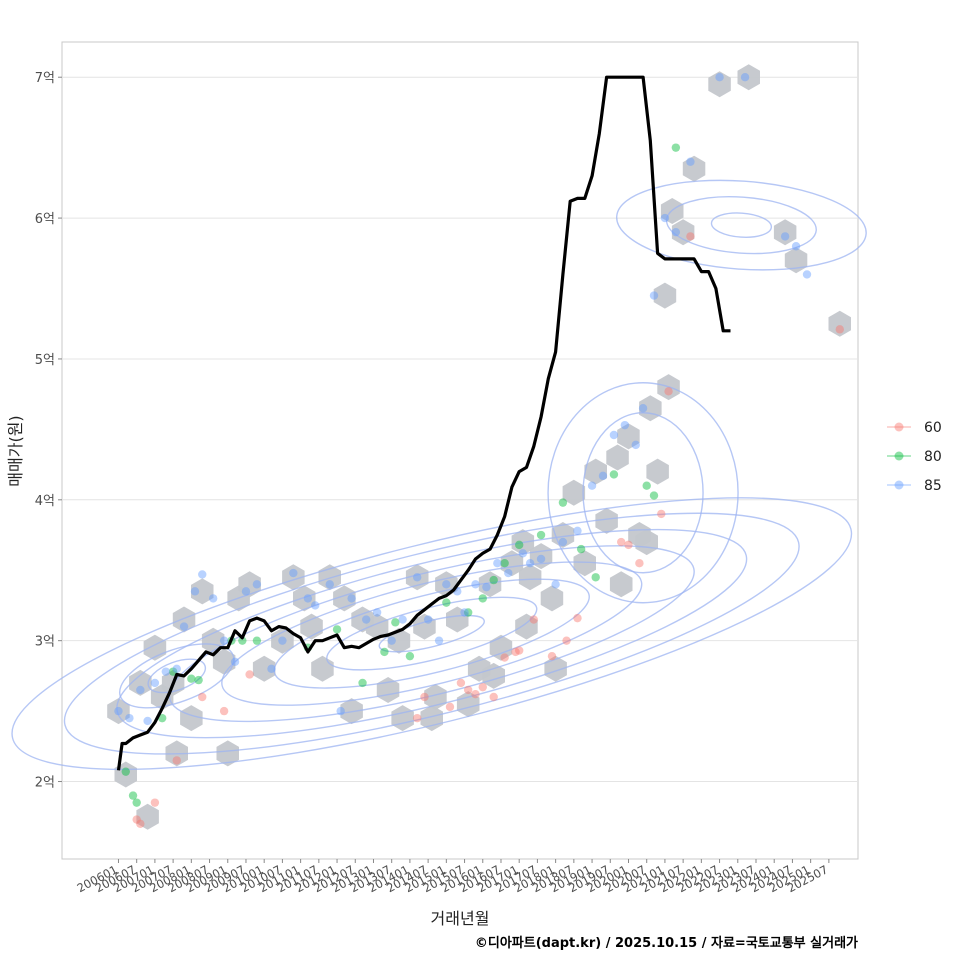 Image resolution: width=960 pixels, height=960 pixels. I want to click on legend-label: 80, so click(933, 457).